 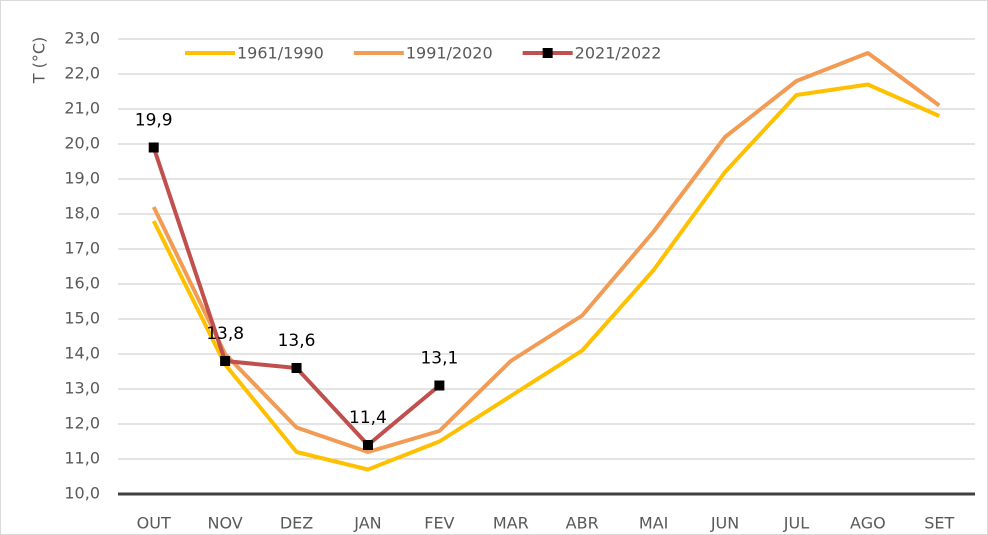 I want to click on x-tick-label: OUT, so click(x=154, y=523).